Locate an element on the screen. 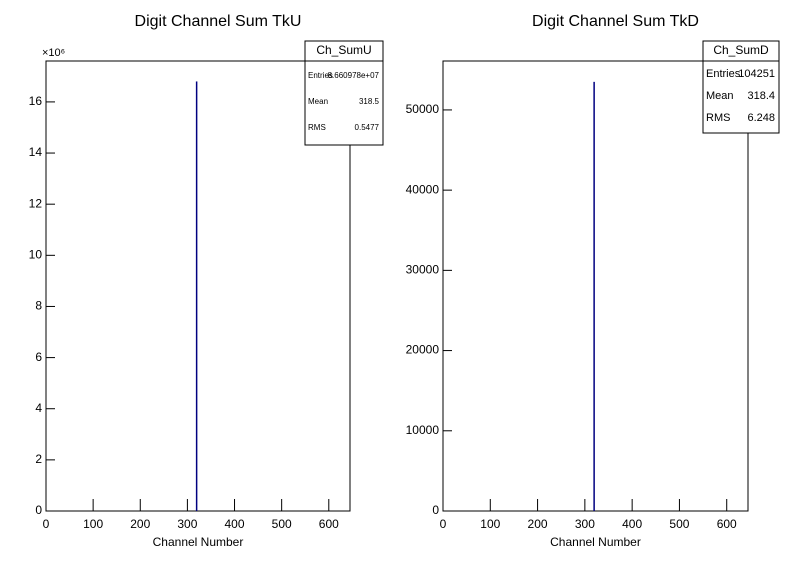 The width and height of the screenshot is (796, 574). stats-name: Ch_SumU is located at coordinates (343, 50).